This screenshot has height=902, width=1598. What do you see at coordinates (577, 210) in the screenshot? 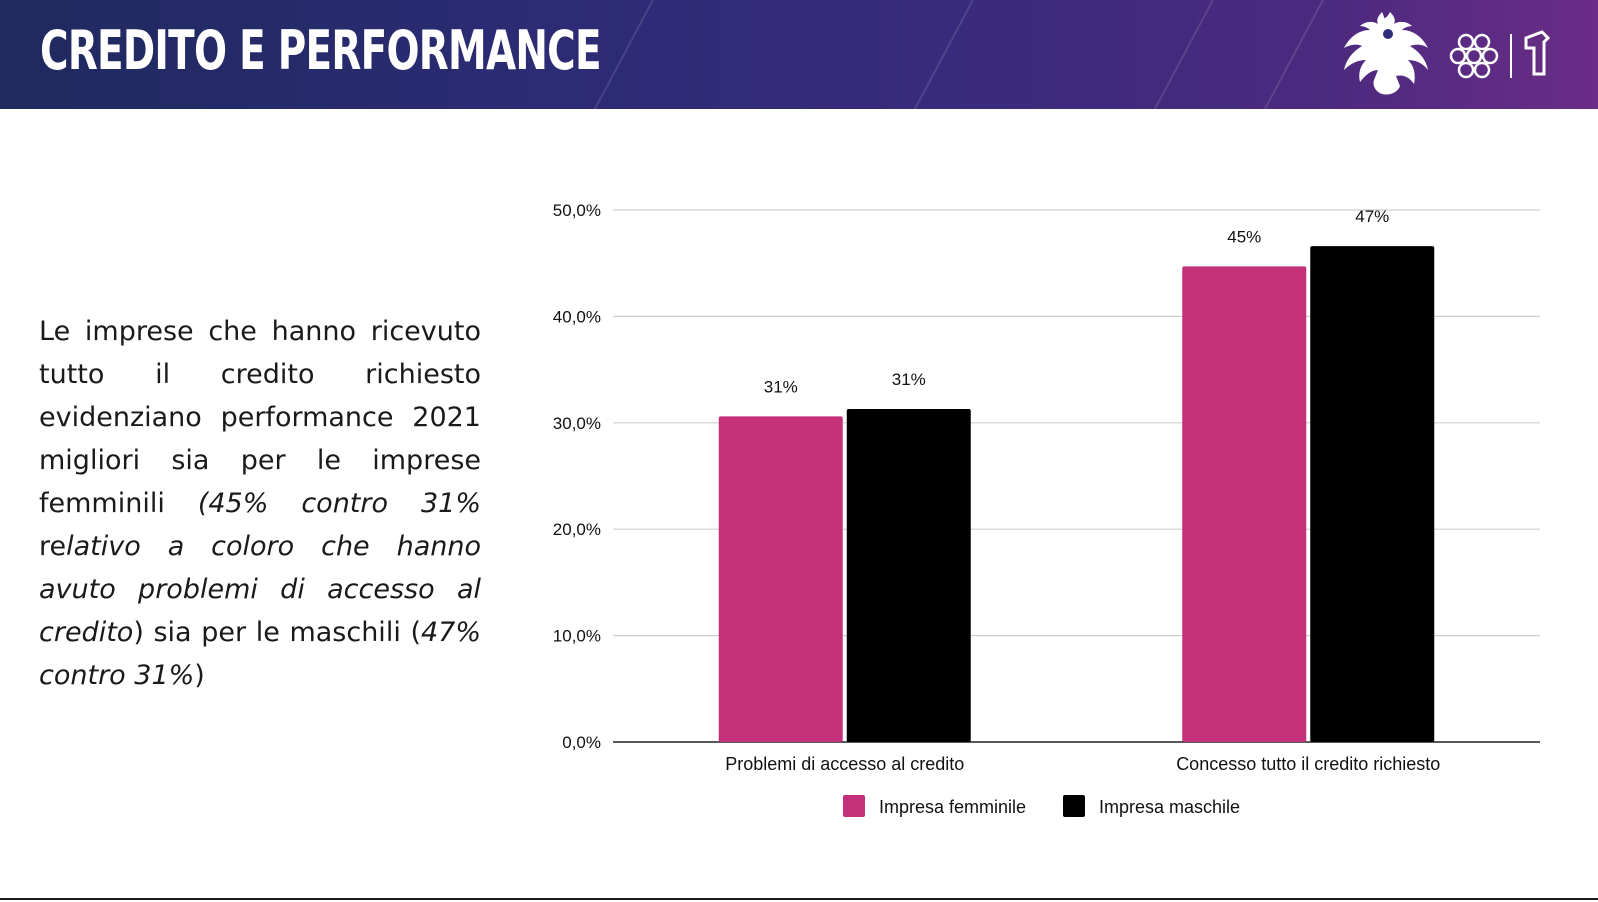
I see `y-tick-label: 50,0%` at bounding box center [577, 210].